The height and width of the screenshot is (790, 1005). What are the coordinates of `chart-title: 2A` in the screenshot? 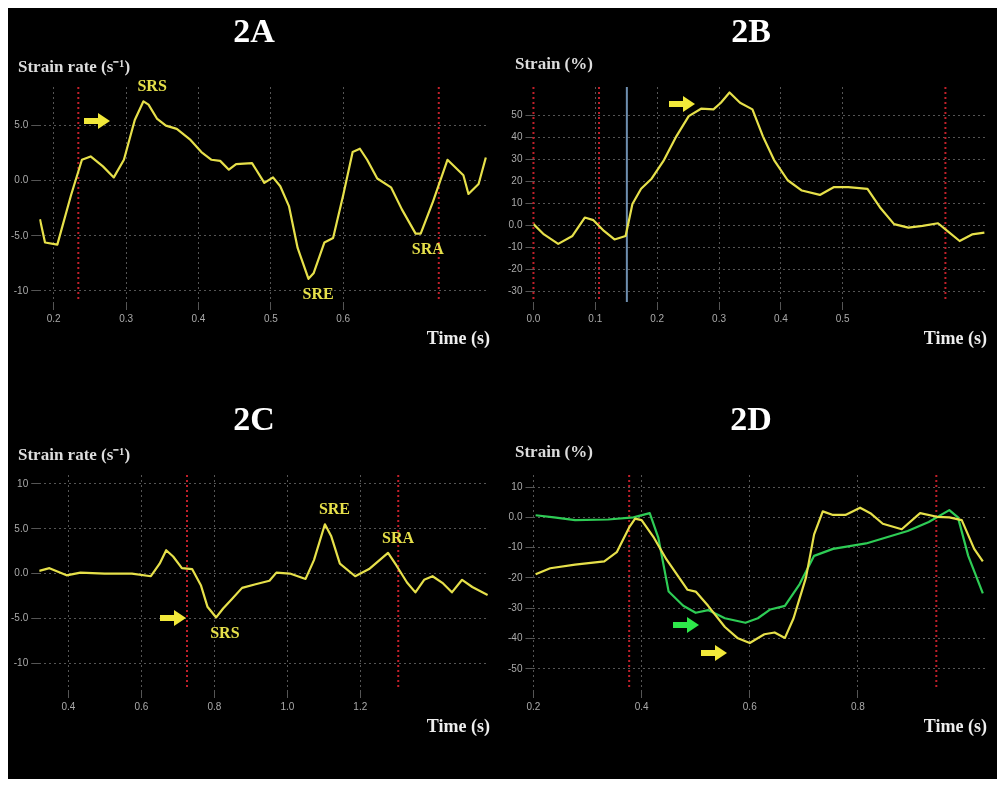 It's located at (254, 31).